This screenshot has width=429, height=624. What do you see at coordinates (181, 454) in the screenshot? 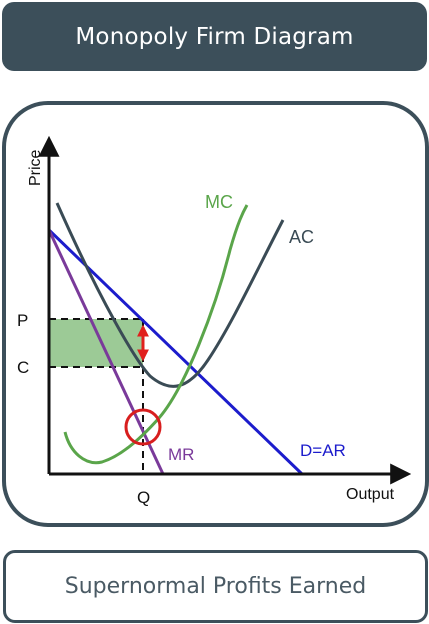
I see `mr-label: MR` at bounding box center [181, 454].